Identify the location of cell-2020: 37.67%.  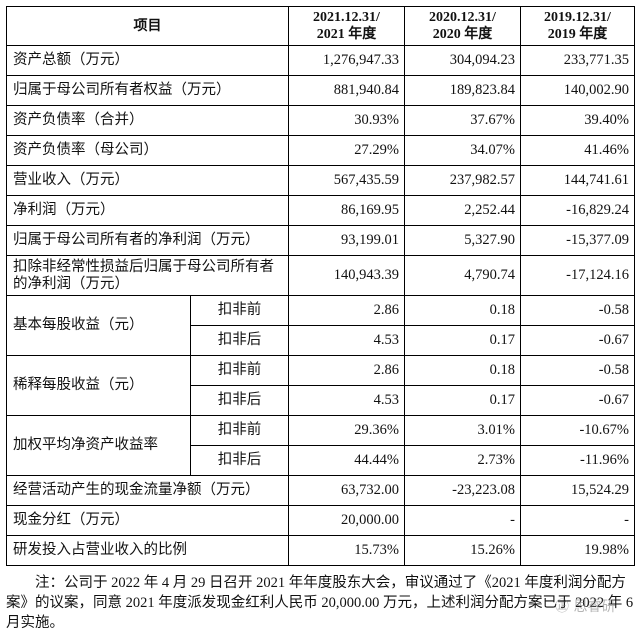
(462, 120).